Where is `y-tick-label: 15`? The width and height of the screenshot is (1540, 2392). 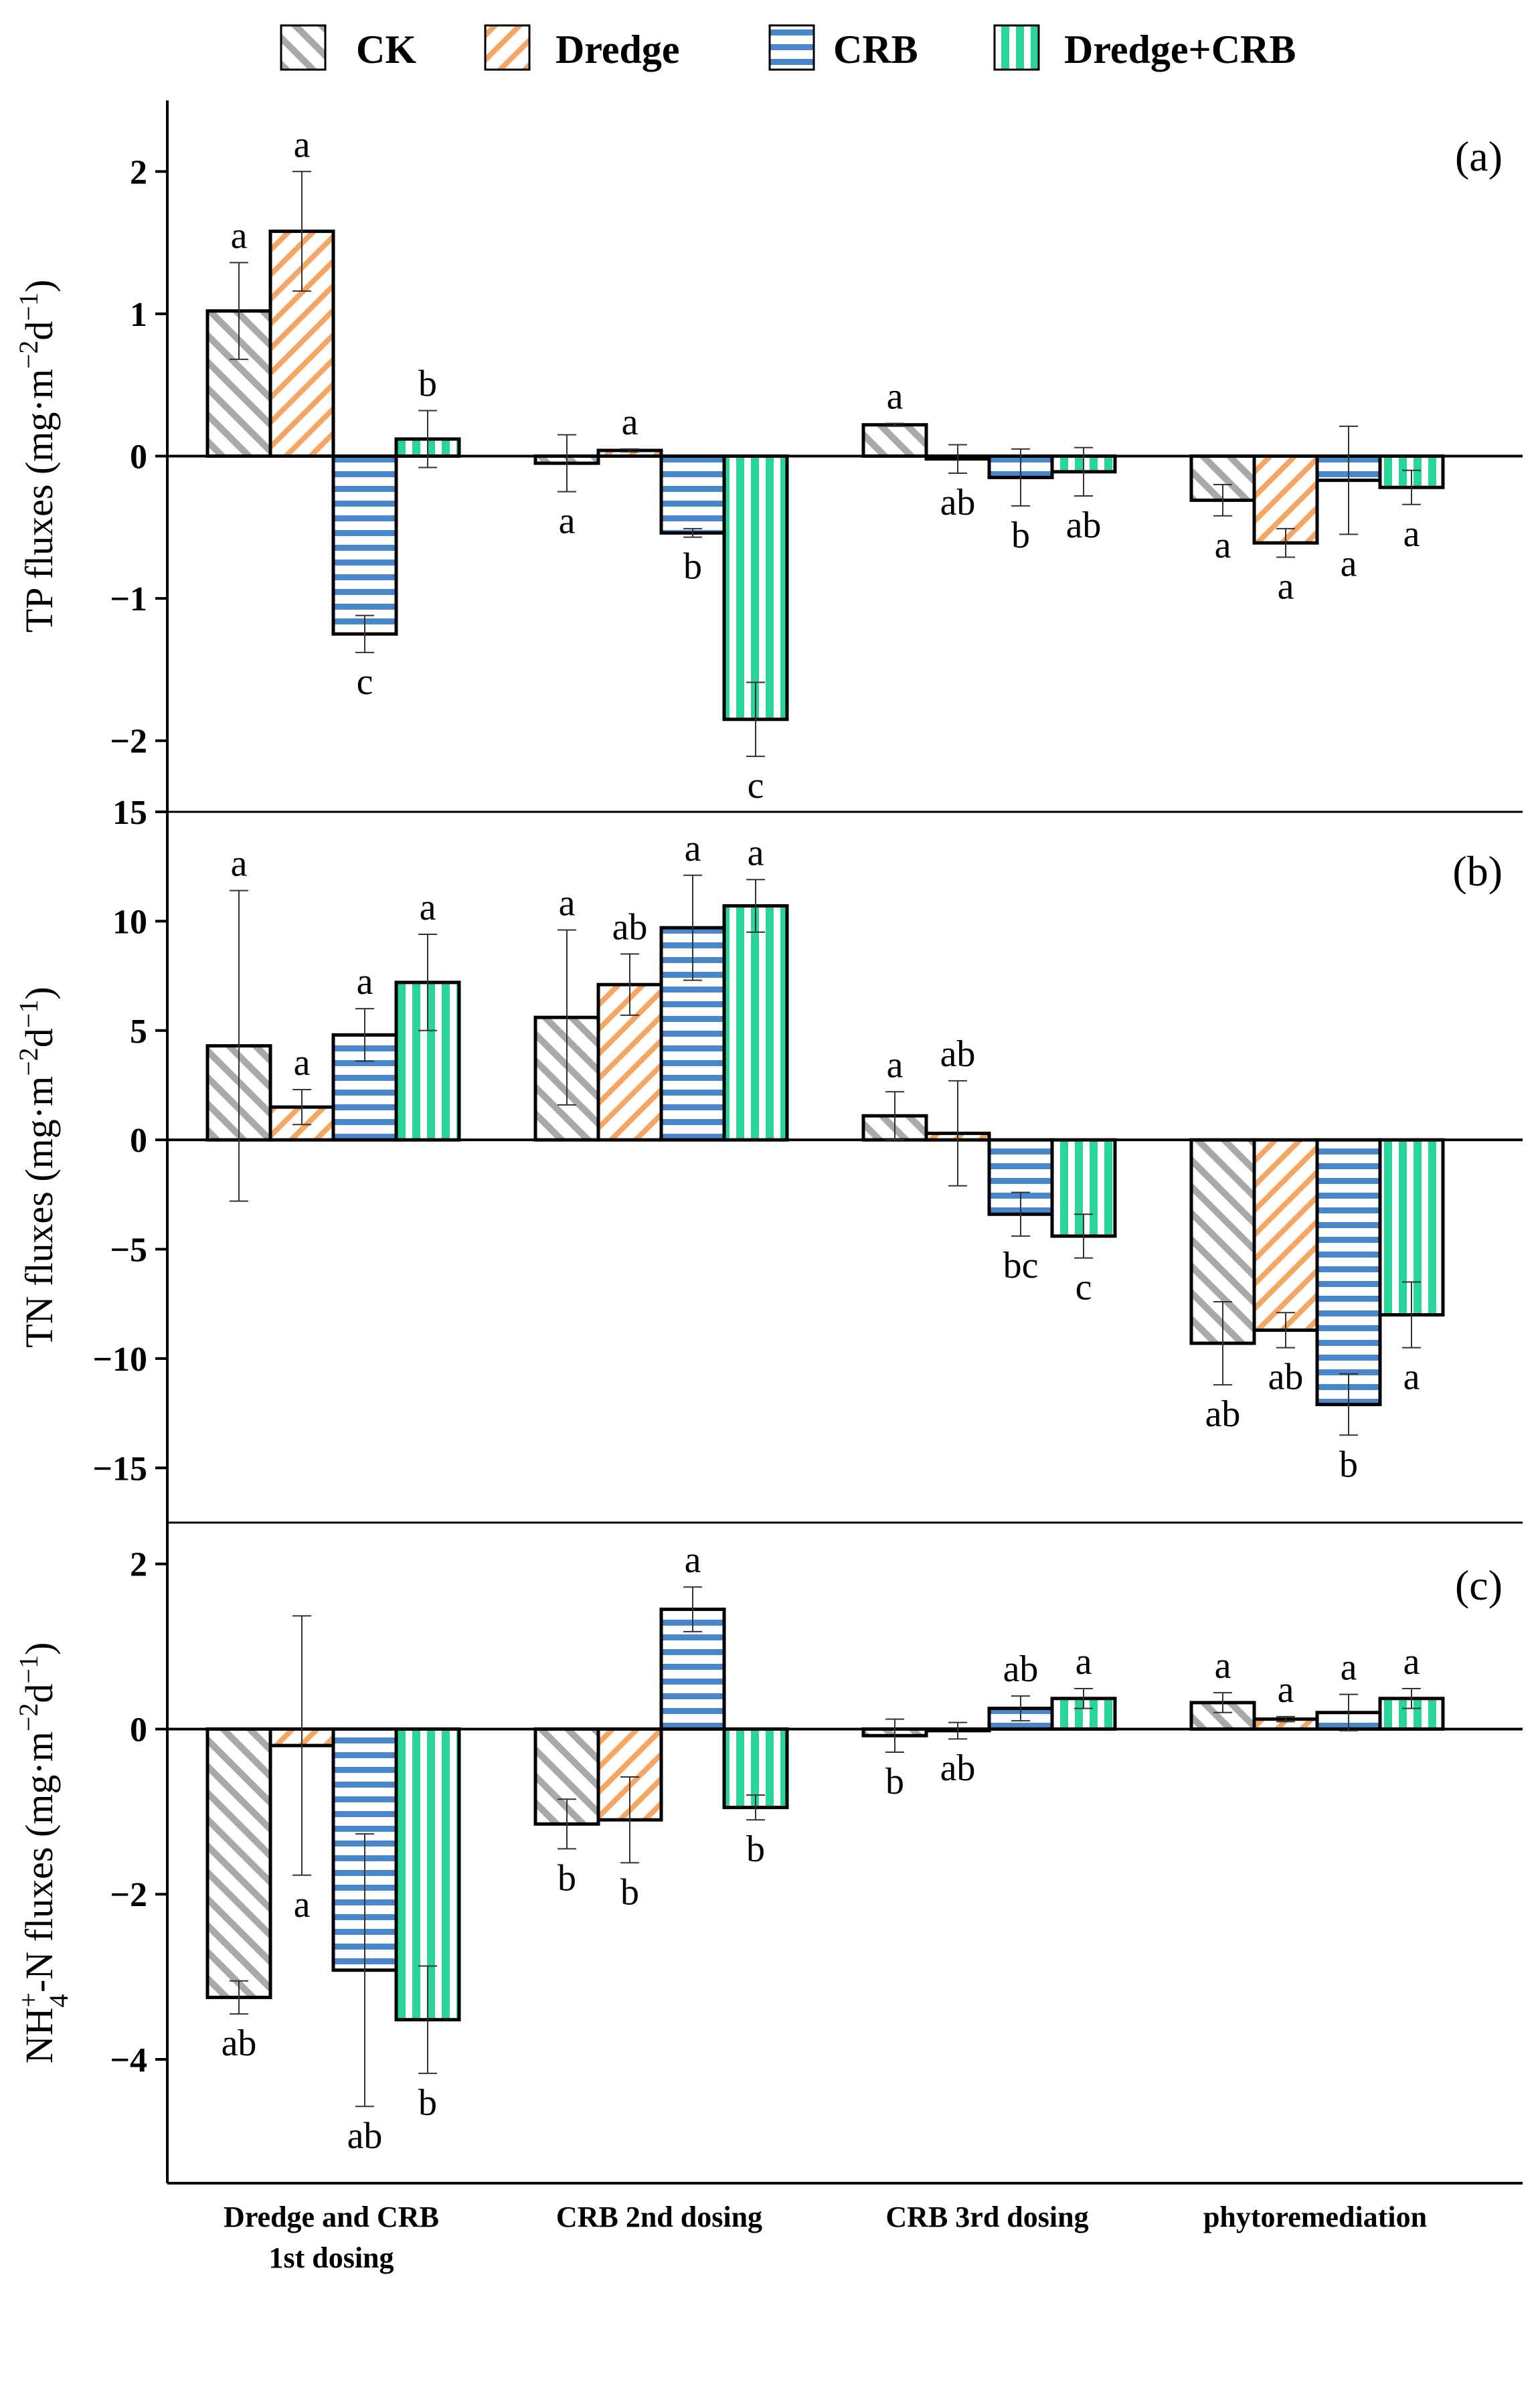
y-tick-label: 15 is located at coordinates (129, 813).